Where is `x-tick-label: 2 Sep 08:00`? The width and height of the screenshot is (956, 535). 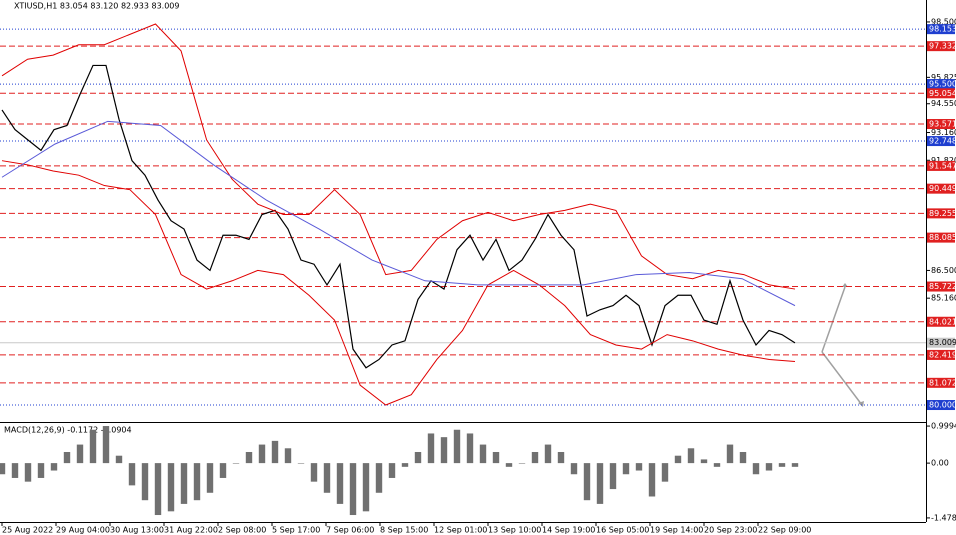
x-tick-label: 2 Sep 08:00 is located at coordinates (242, 530).